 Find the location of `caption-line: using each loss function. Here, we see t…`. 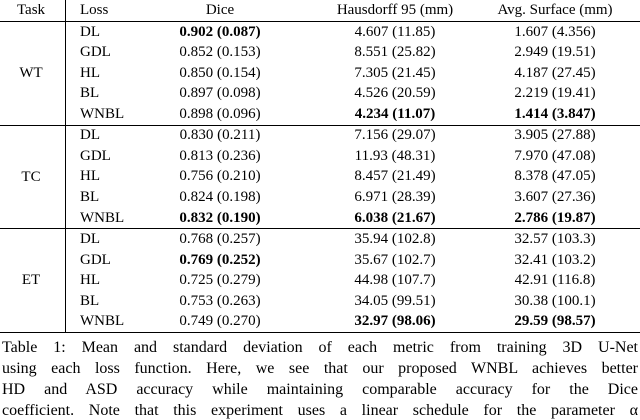

caption-line: using each loss function. Here, we see t… is located at coordinates (320, 368).